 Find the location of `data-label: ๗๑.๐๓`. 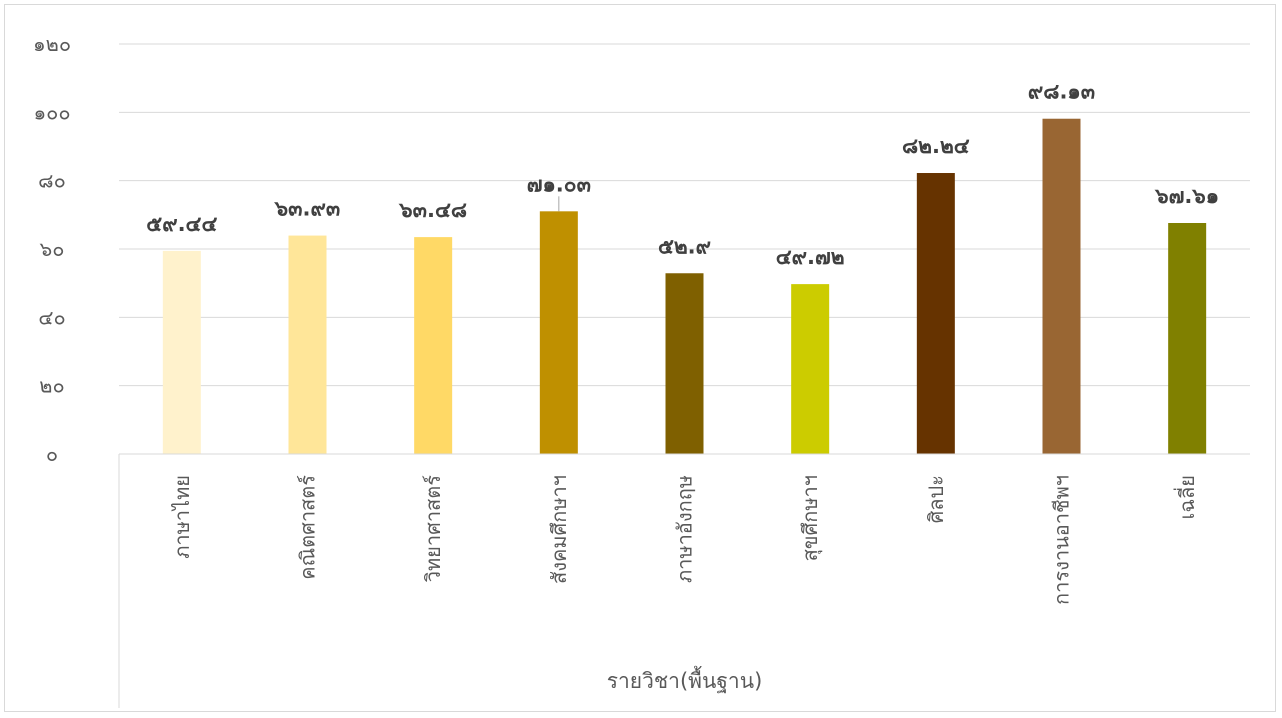

data-label: ๗๑.๐๓ is located at coordinates (559, 184).